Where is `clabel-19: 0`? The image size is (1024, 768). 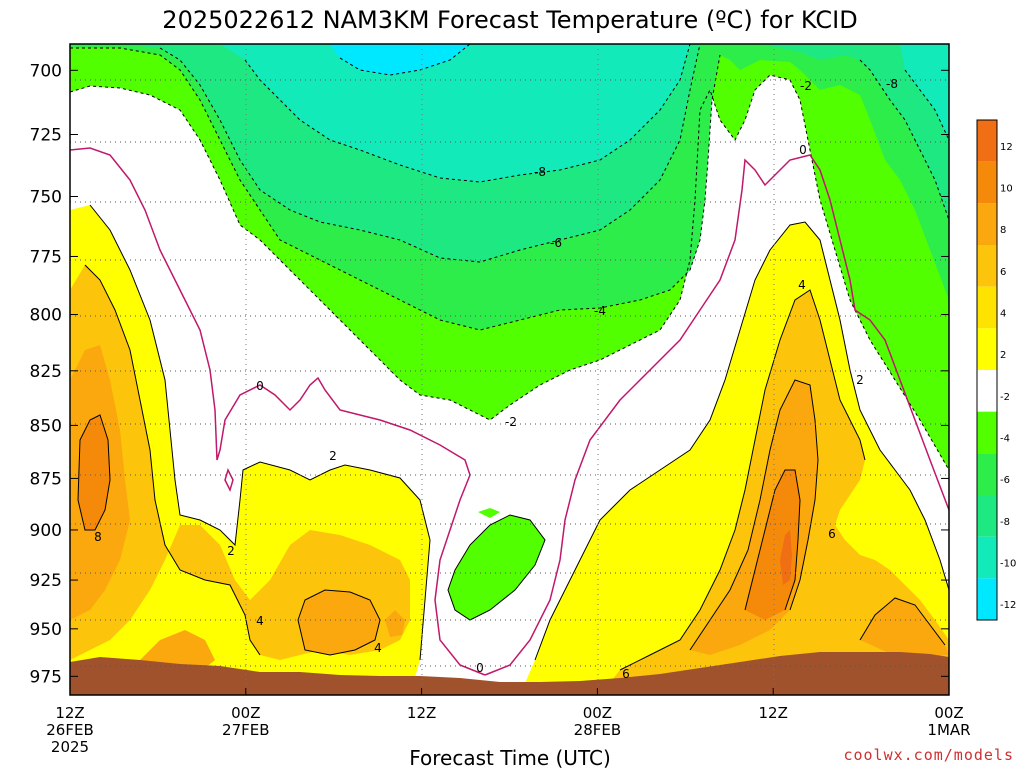
clabel-19: 0 is located at coordinates (480, 668).